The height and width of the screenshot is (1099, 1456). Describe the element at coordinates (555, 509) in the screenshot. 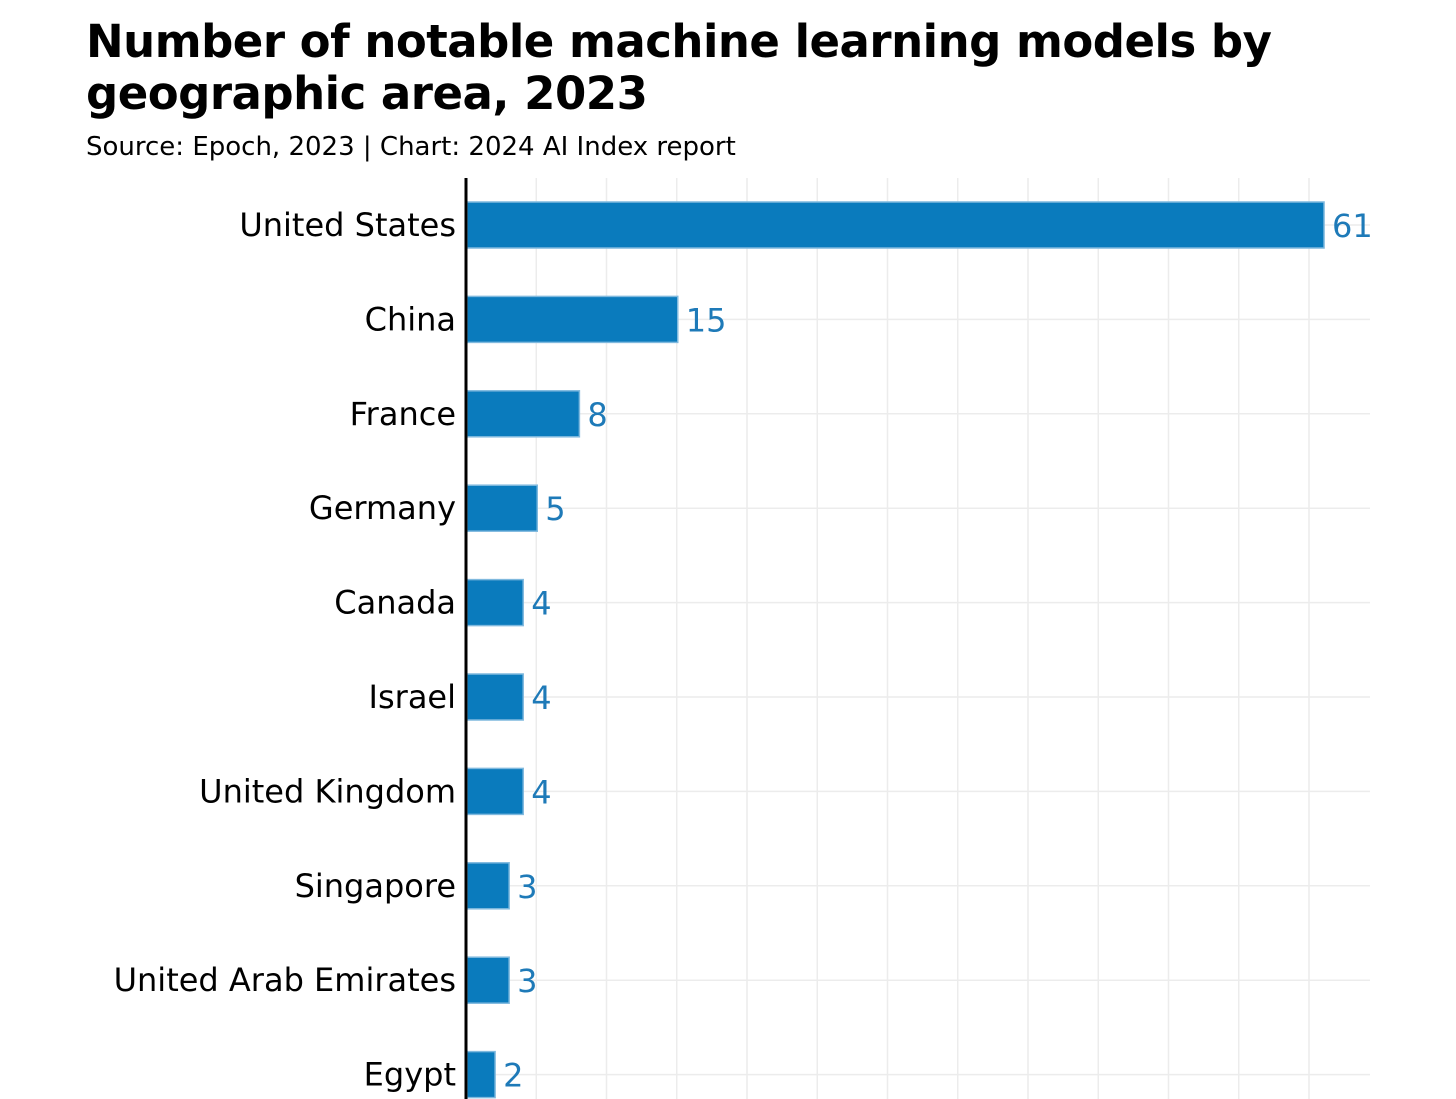

I see `value-label-germany: 5` at that location.